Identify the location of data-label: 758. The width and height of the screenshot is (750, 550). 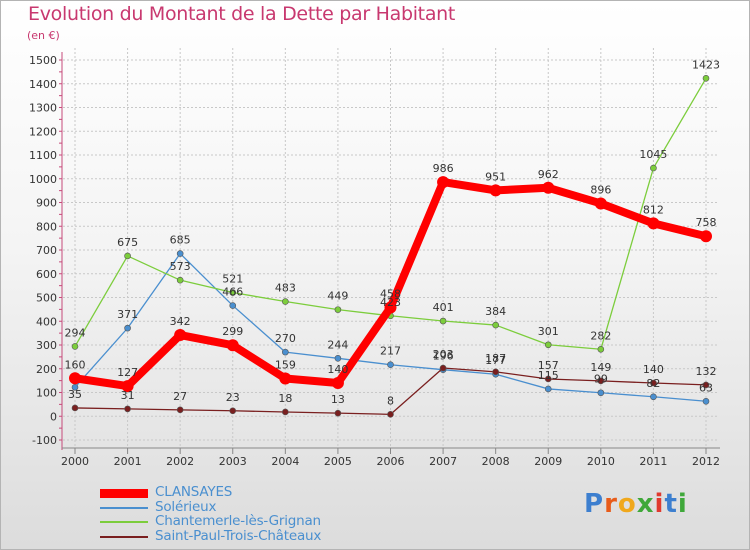
(706, 222).